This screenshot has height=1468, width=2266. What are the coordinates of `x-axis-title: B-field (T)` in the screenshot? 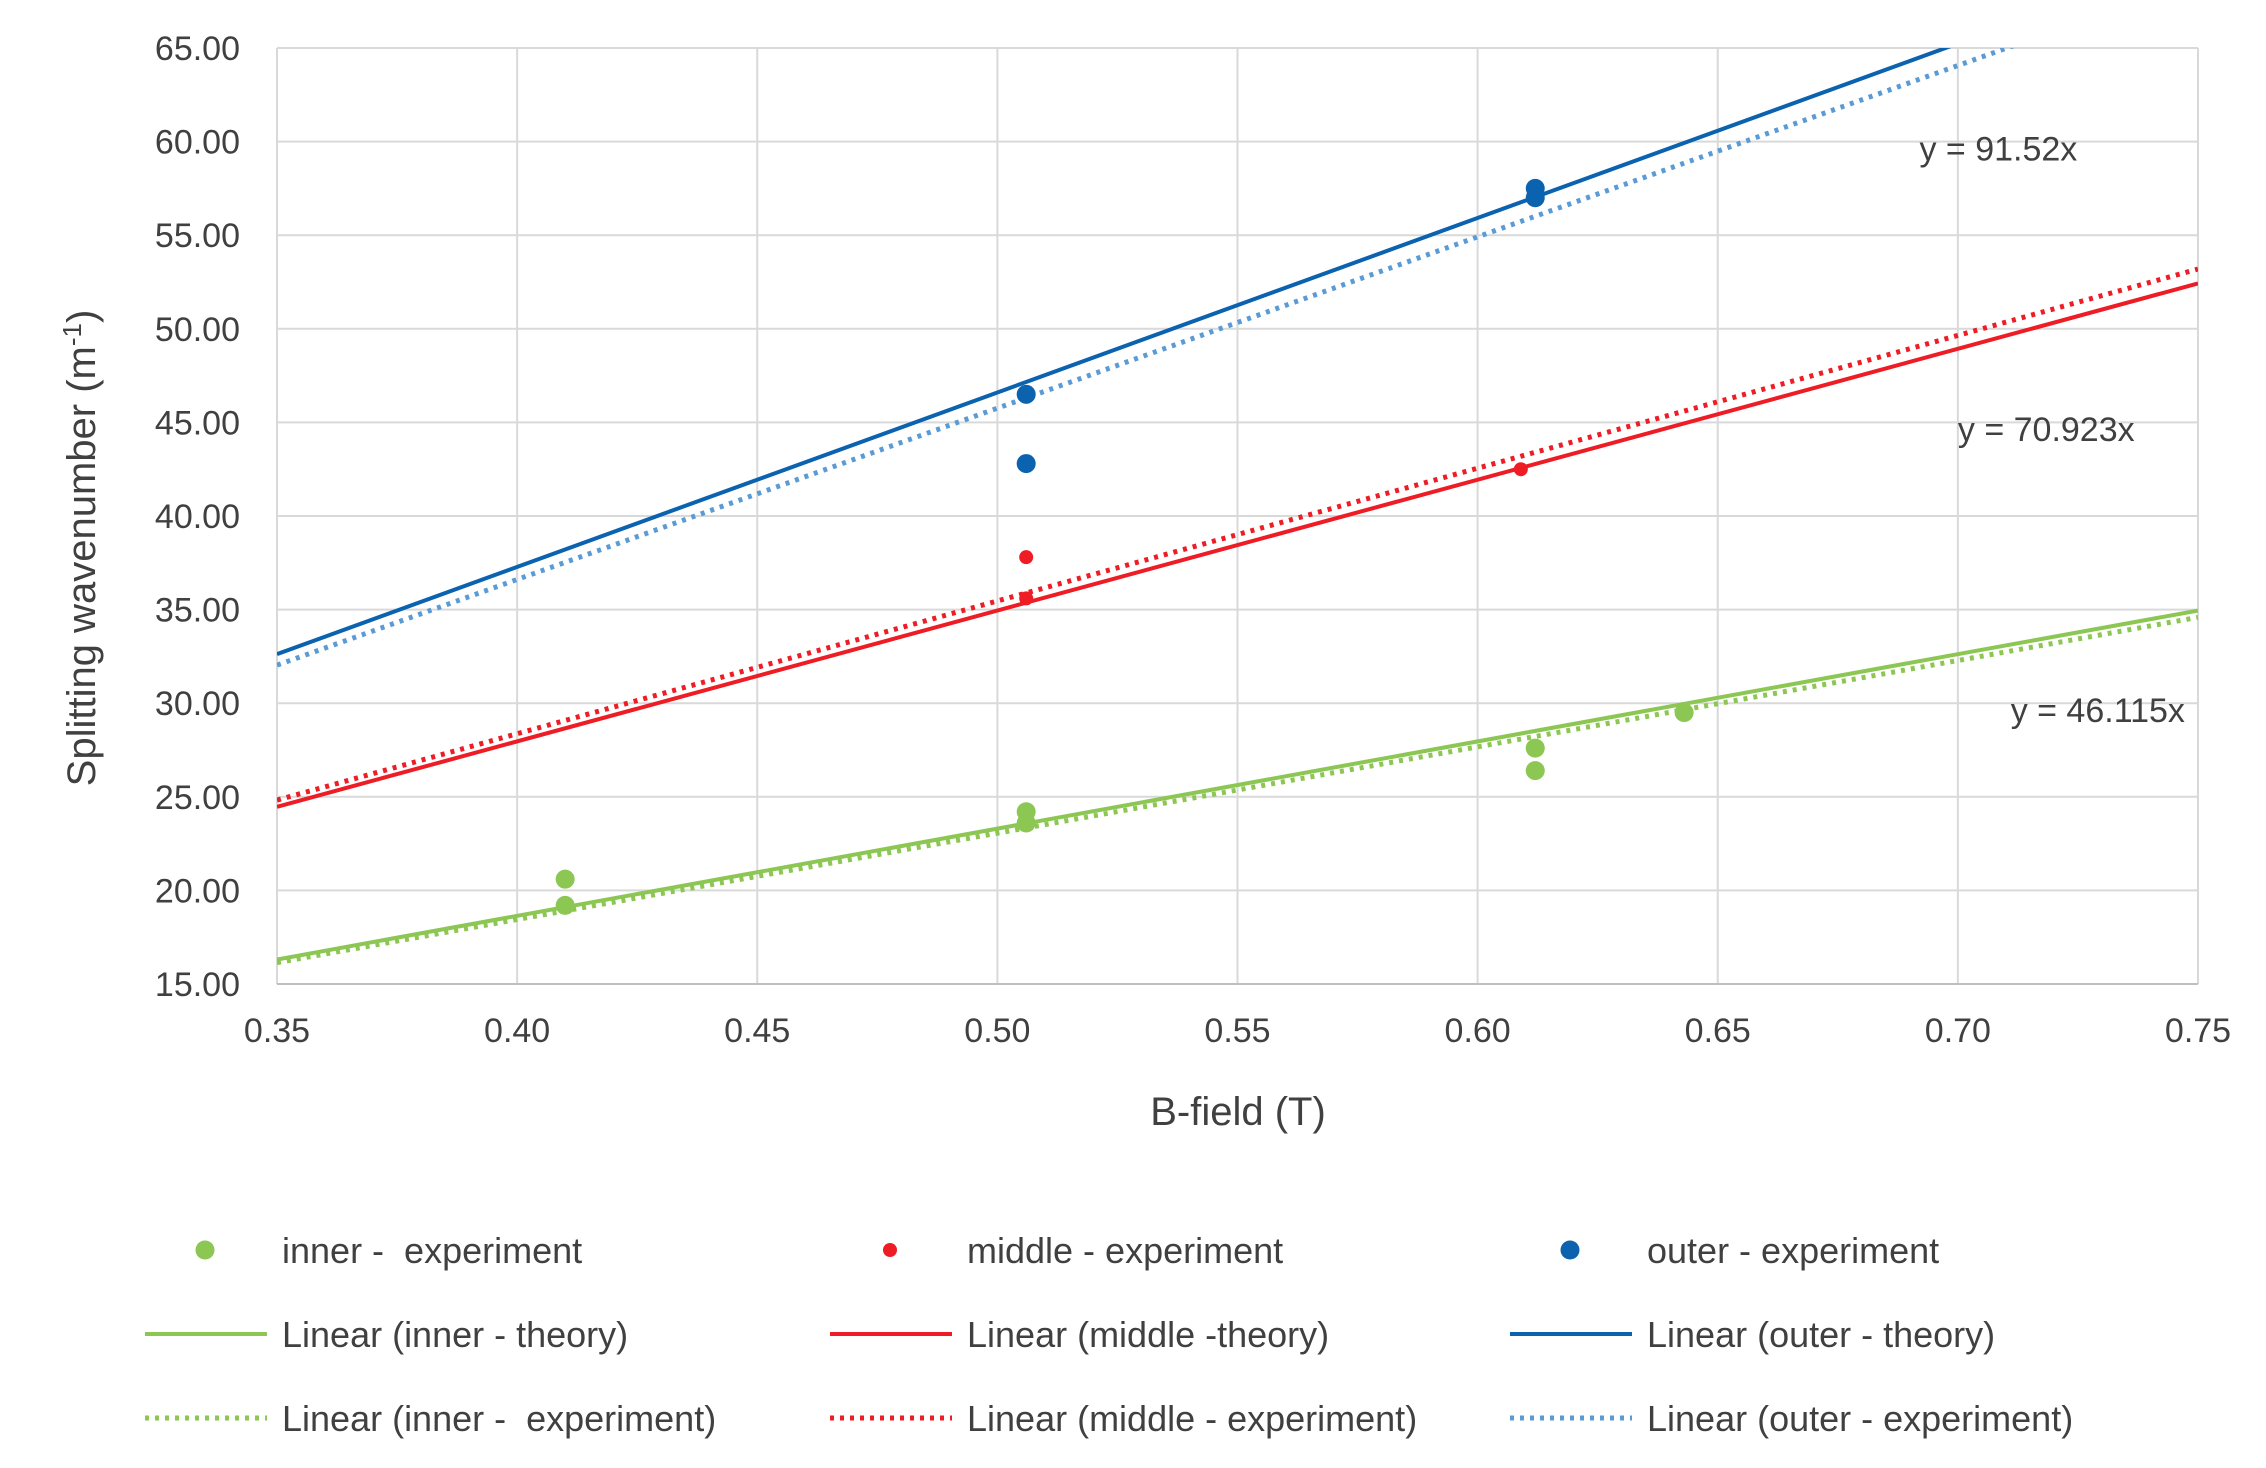 It's located at (1238, 1112).